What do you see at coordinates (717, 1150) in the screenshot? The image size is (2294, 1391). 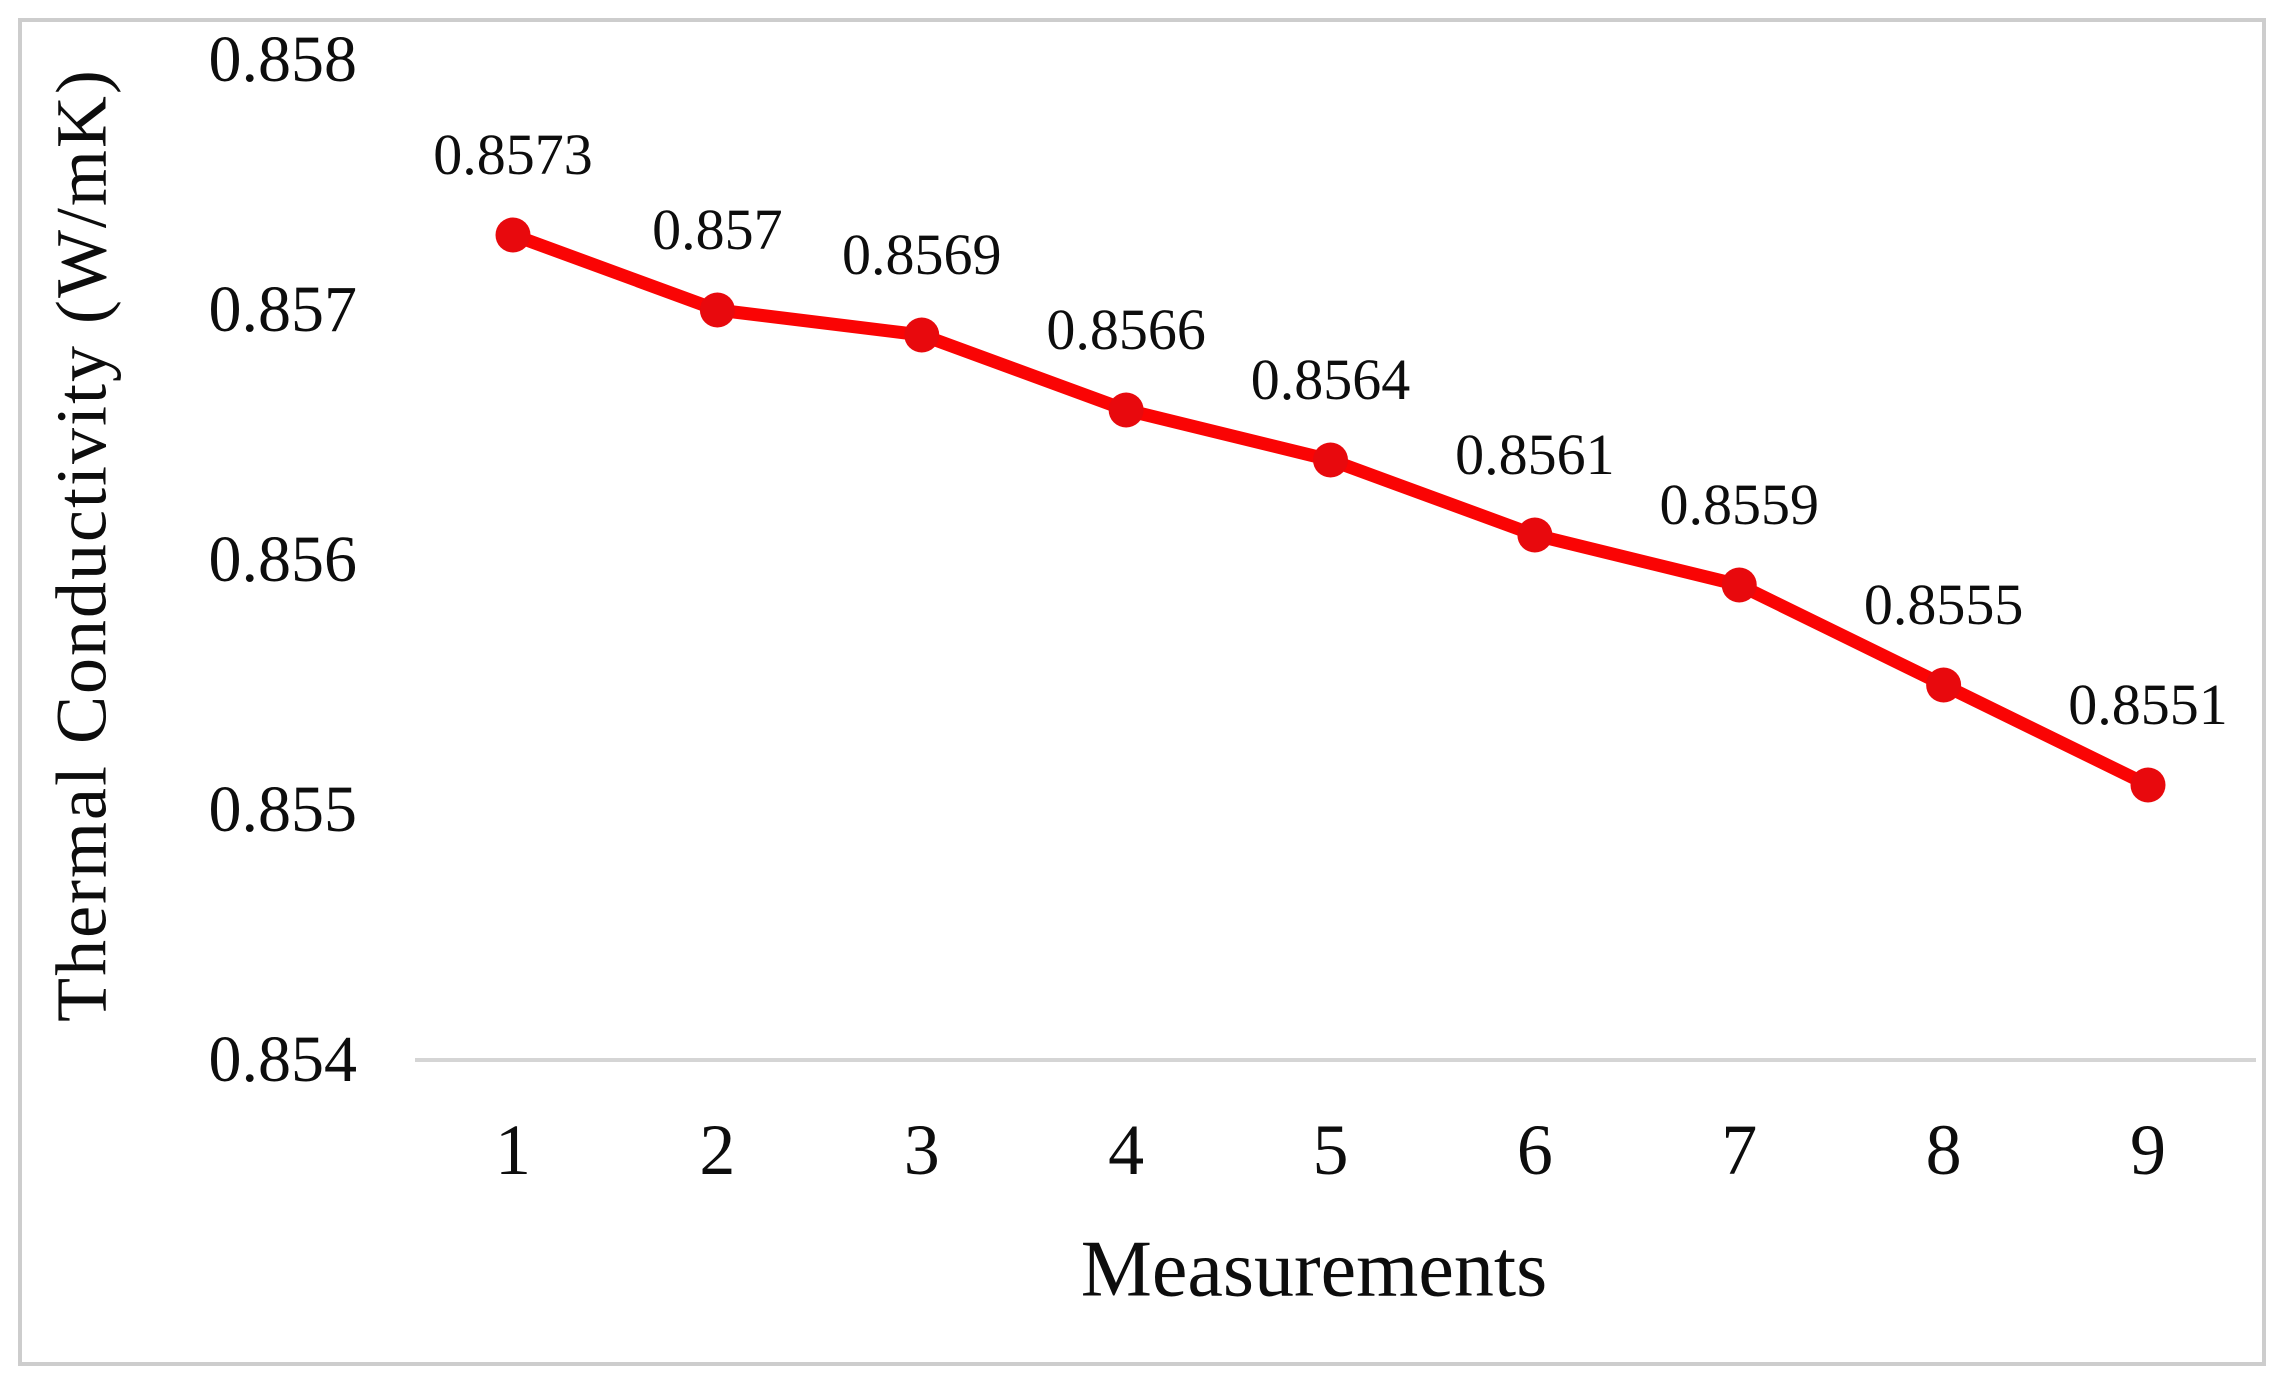 I see `x-tick-label: 2` at bounding box center [717, 1150].